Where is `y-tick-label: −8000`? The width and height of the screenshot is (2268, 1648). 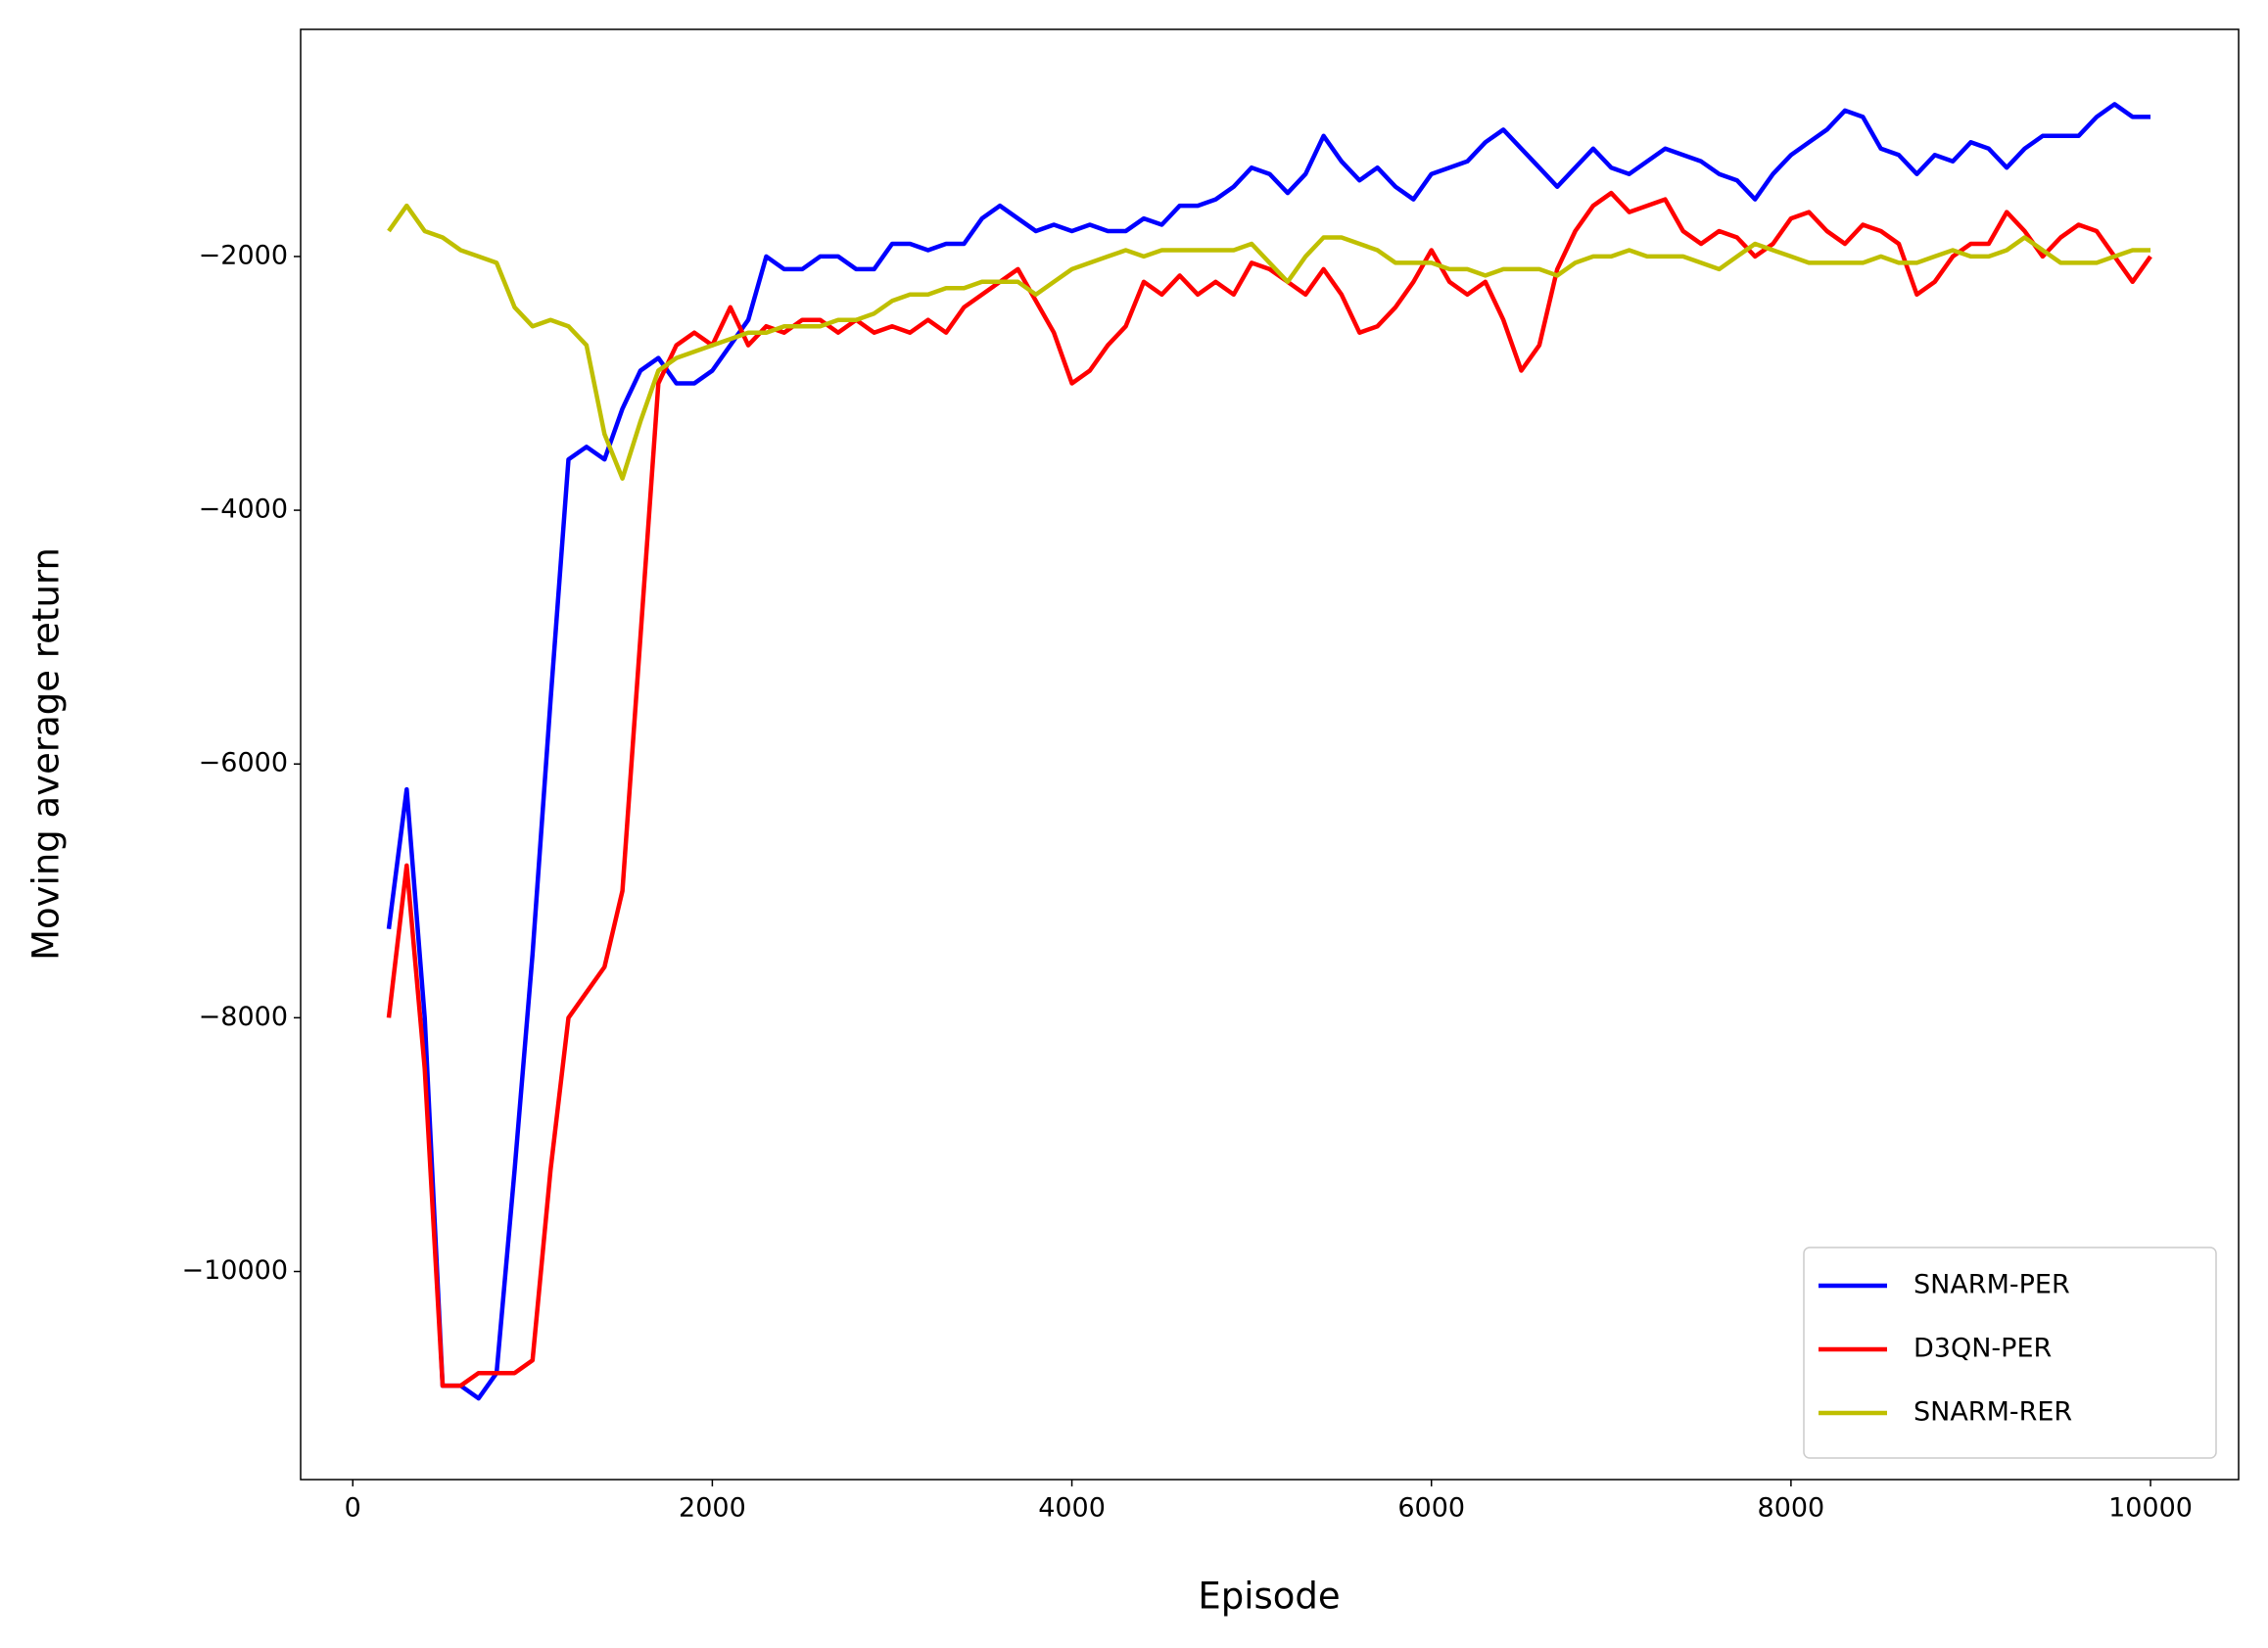 y-tick-label: −8000 is located at coordinates (244, 1017).